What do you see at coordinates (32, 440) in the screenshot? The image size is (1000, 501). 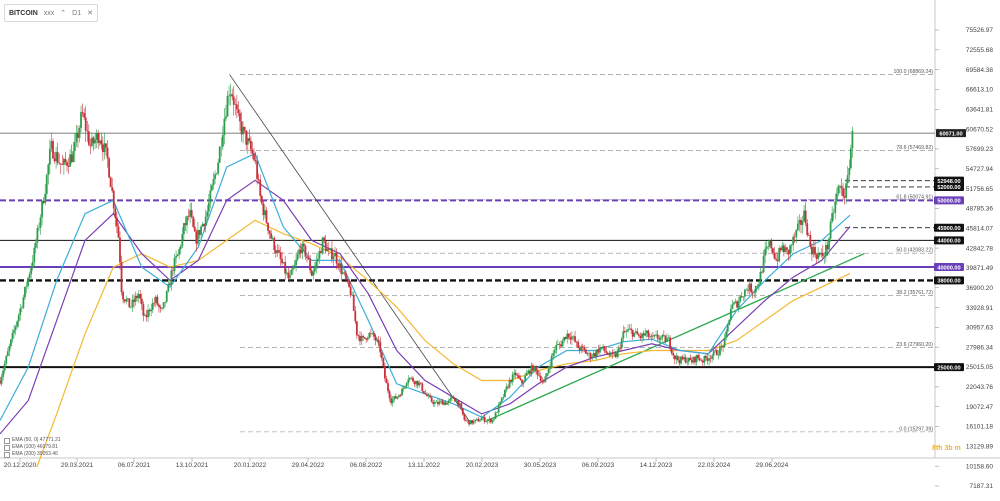 I see `legend-item: EMA (50, 0) 47771.21` at bounding box center [32, 440].